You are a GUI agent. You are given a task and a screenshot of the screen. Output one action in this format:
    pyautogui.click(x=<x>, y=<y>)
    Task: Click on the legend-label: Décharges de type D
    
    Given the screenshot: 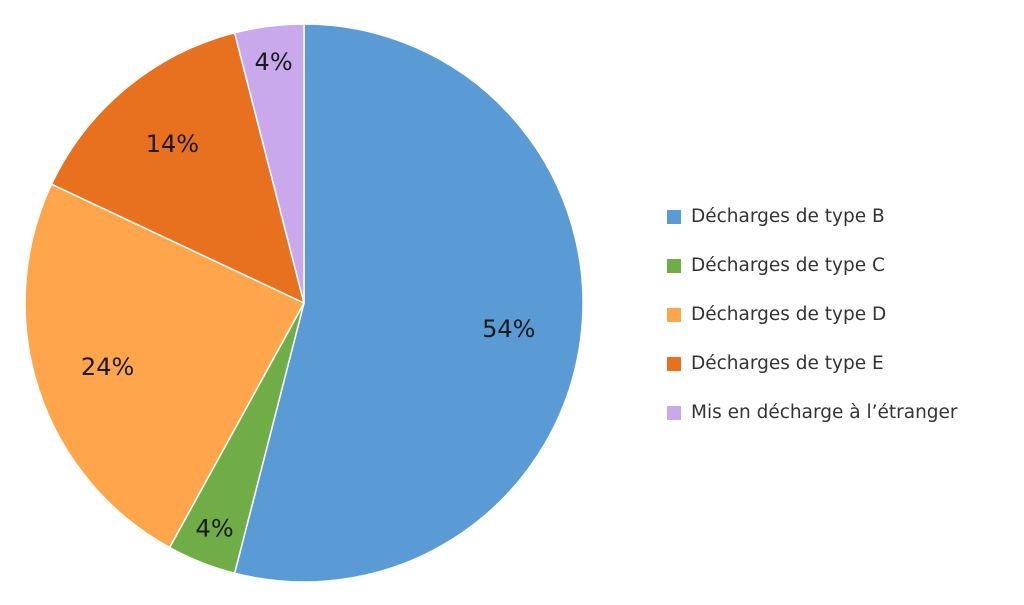 What is the action you would take?
    pyautogui.click(x=789, y=314)
    